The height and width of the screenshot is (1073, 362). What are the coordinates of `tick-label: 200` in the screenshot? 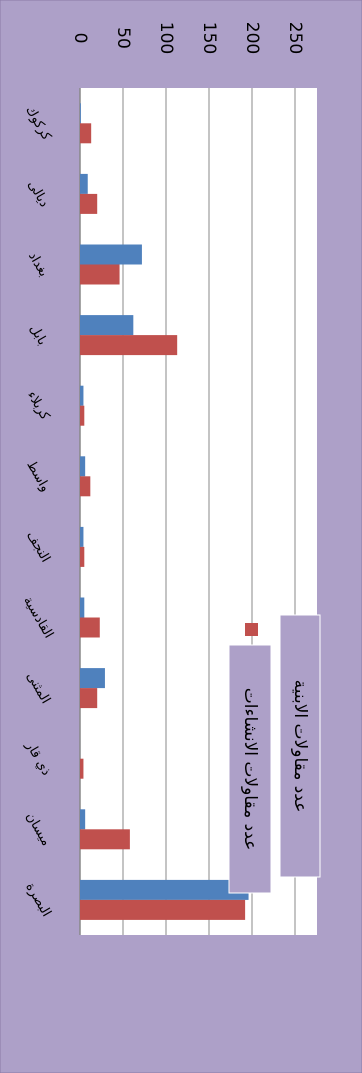 It's located at (252, 38).